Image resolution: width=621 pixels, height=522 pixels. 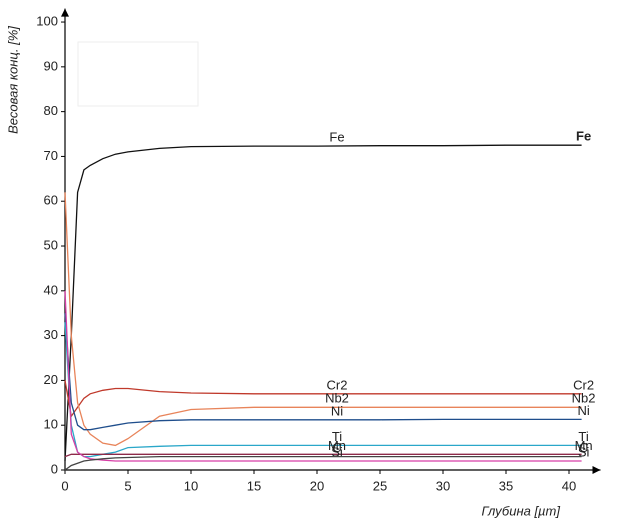 What do you see at coordinates (380, 485) in the screenshot?
I see `x-tick-label: 25` at bounding box center [380, 485].